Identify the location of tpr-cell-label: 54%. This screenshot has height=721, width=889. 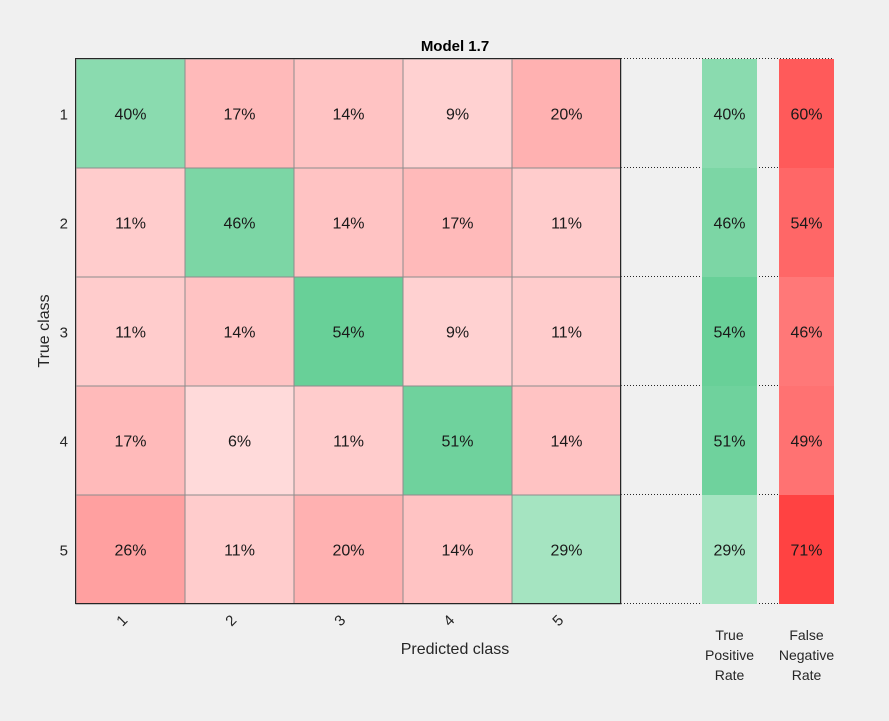
(729, 333).